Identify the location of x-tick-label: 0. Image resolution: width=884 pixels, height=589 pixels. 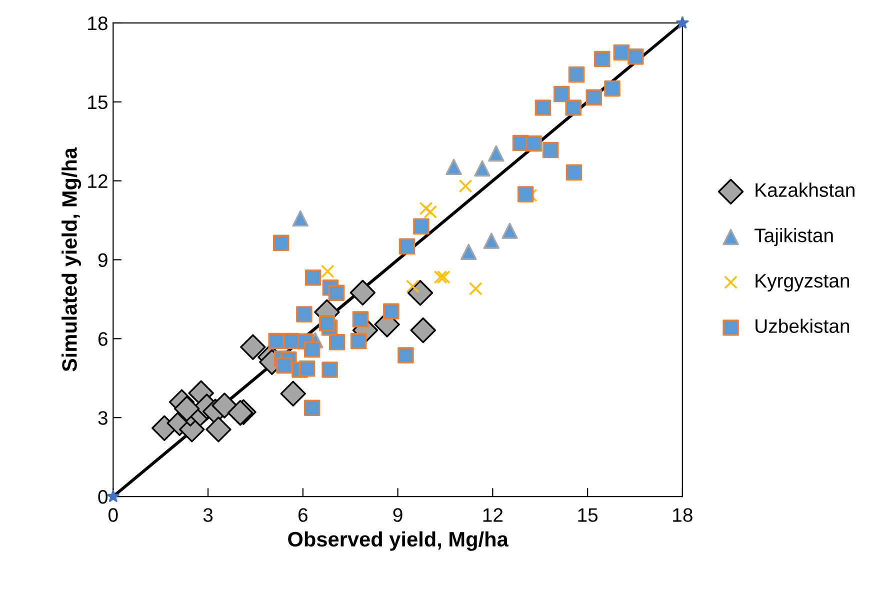
(113, 515).